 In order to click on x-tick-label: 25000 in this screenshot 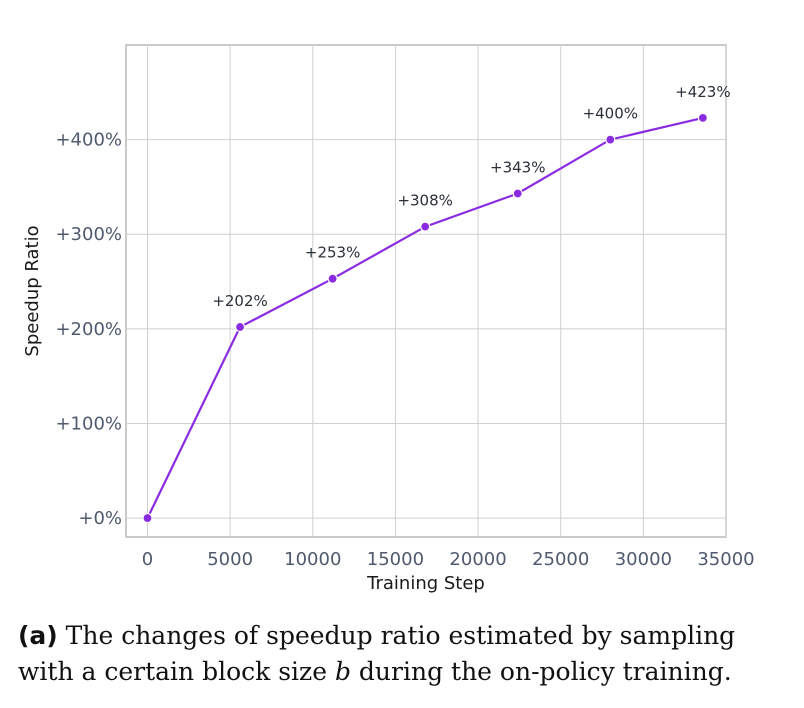, I will do `click(560, 559)`.